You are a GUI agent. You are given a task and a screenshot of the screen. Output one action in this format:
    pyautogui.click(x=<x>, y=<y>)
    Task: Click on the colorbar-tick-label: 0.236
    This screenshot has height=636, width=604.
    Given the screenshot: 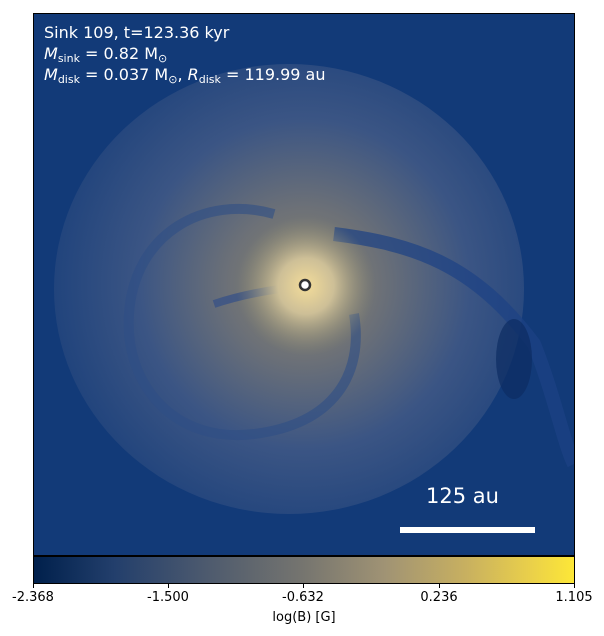 What is the action you would take?
    pyautogui.click(x=439, y=597)
    